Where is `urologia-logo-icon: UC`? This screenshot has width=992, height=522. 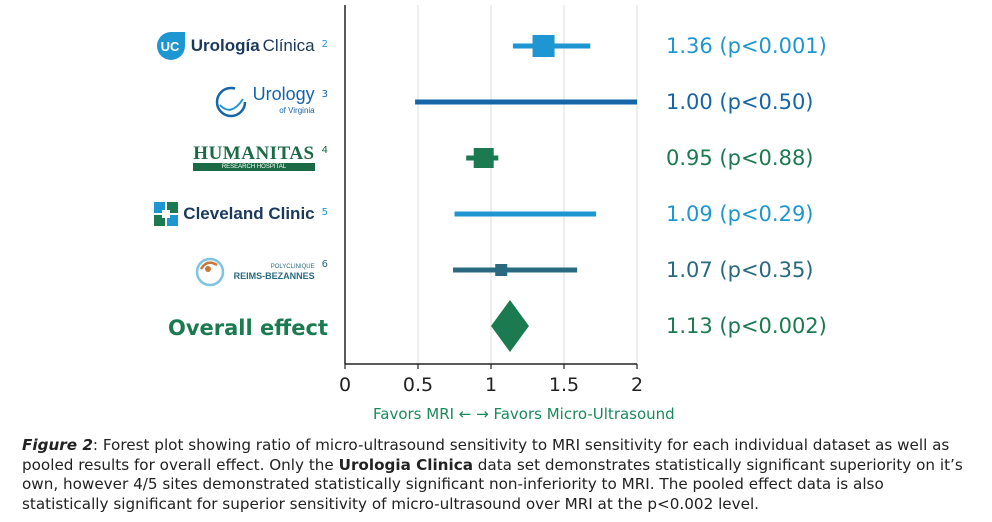
urologia-logo-icon: UC is located at coordinates (170, 46).